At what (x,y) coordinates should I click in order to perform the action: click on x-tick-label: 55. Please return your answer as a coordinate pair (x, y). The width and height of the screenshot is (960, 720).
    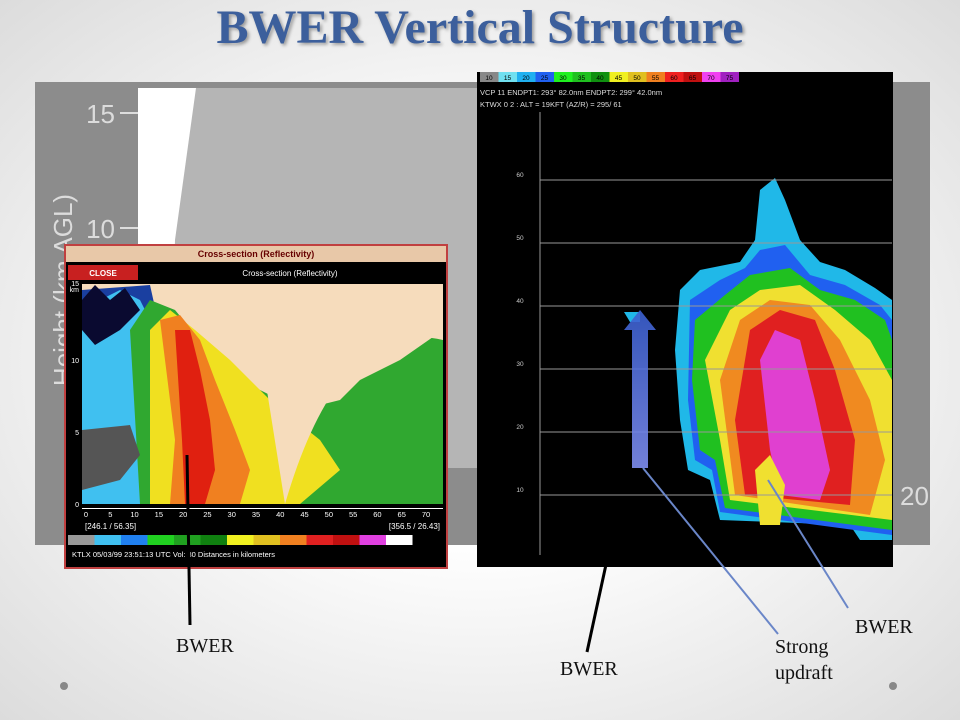
    Looking at the image, I should click on (353, 514).